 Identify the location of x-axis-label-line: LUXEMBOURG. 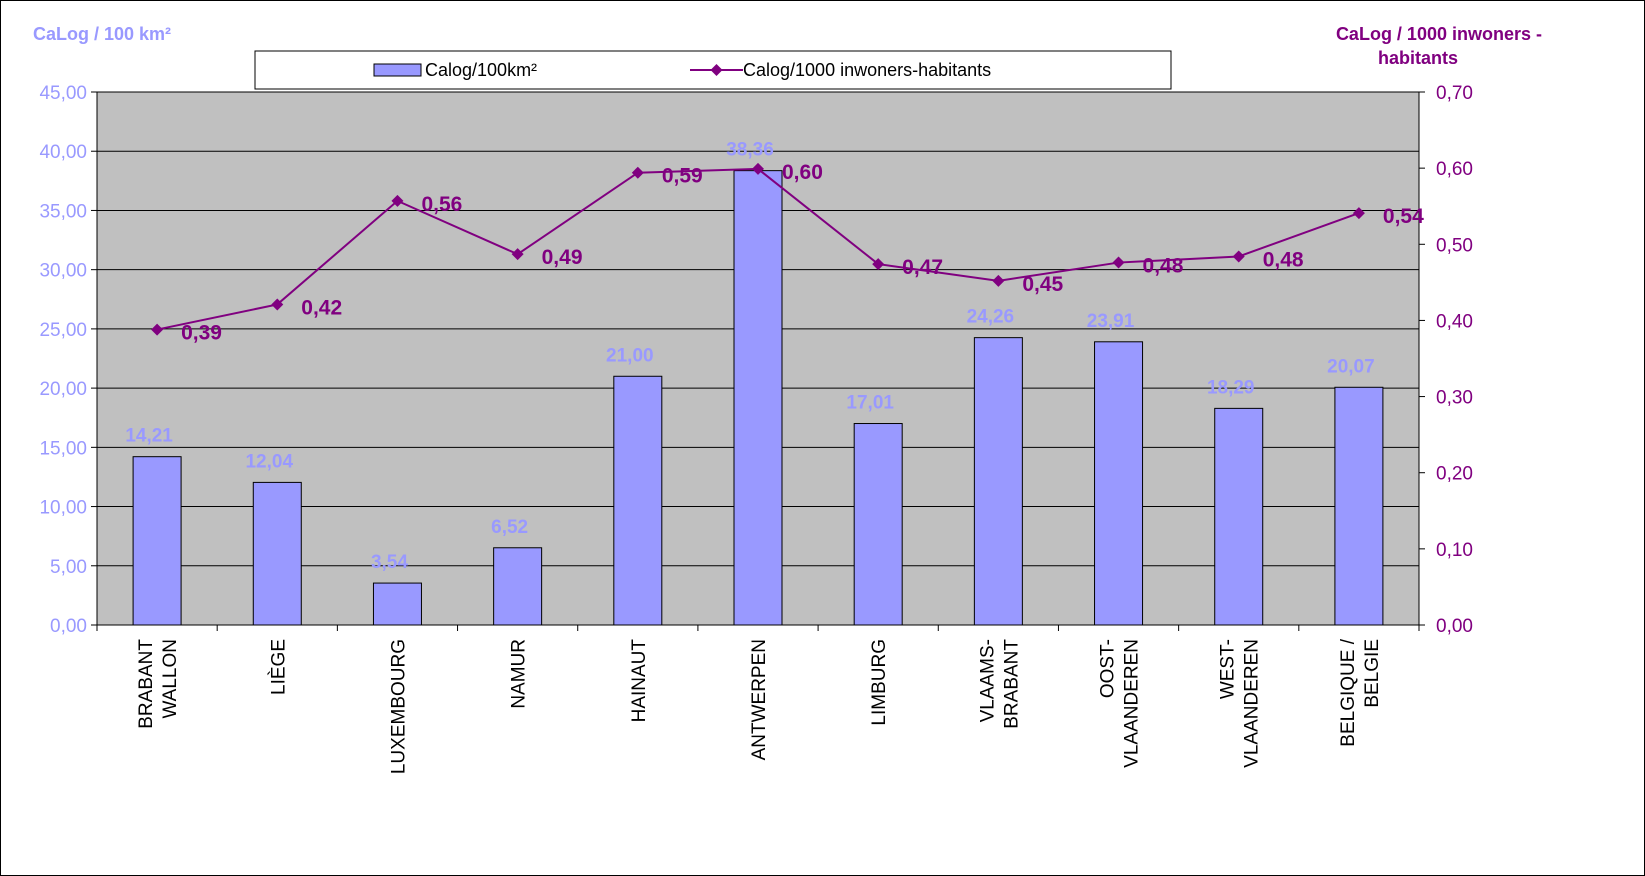
(398, 706).